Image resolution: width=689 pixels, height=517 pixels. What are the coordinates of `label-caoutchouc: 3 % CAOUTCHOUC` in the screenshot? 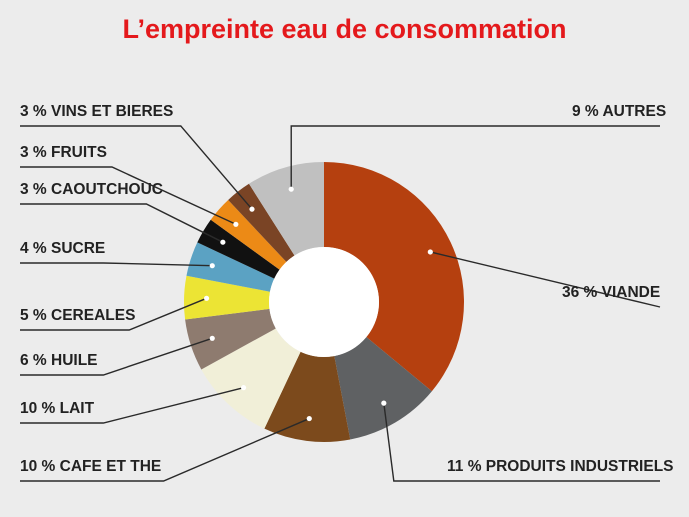 It's located at (91, 189).